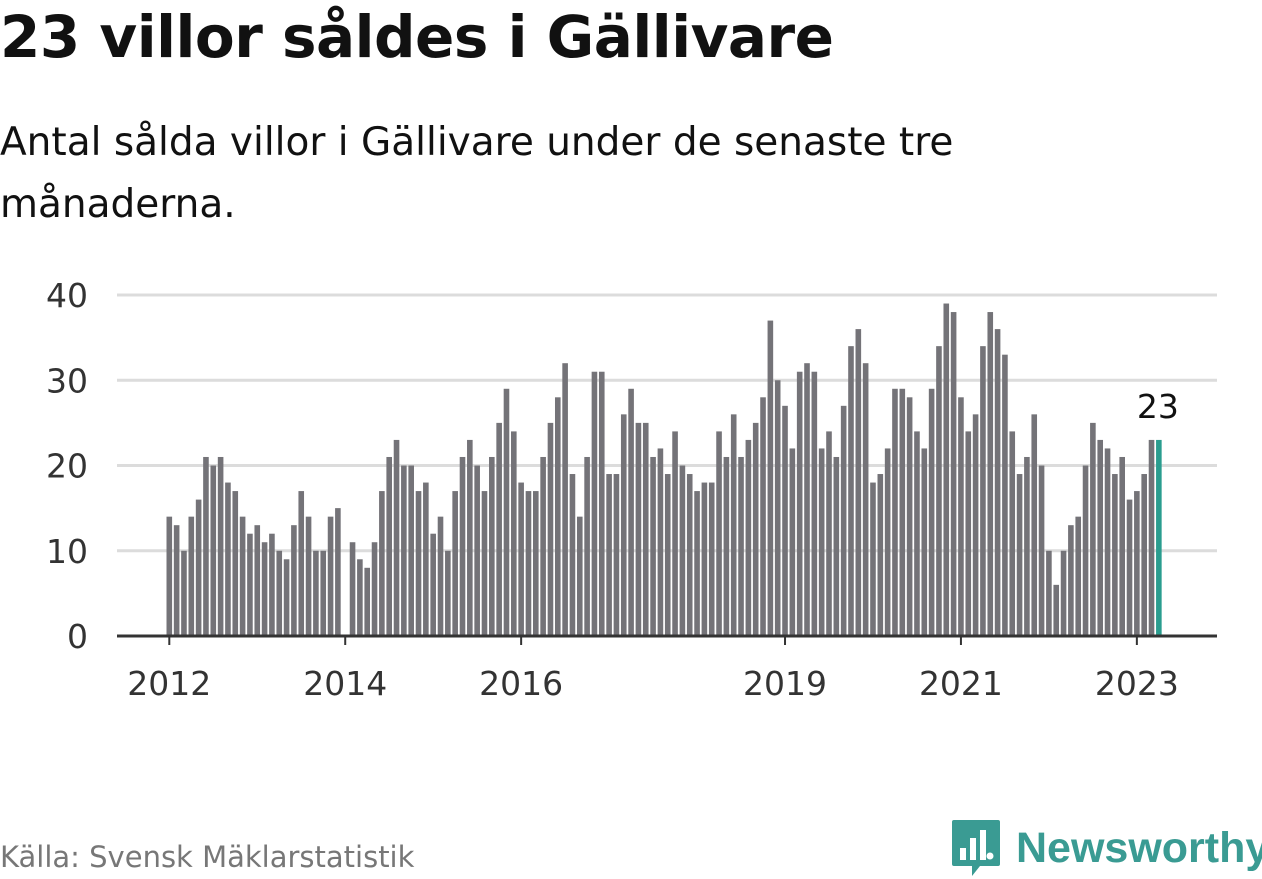  Describe the element at coordinates (67, 551) in the screenshot. I see `y-tick-label: 10` at that location.